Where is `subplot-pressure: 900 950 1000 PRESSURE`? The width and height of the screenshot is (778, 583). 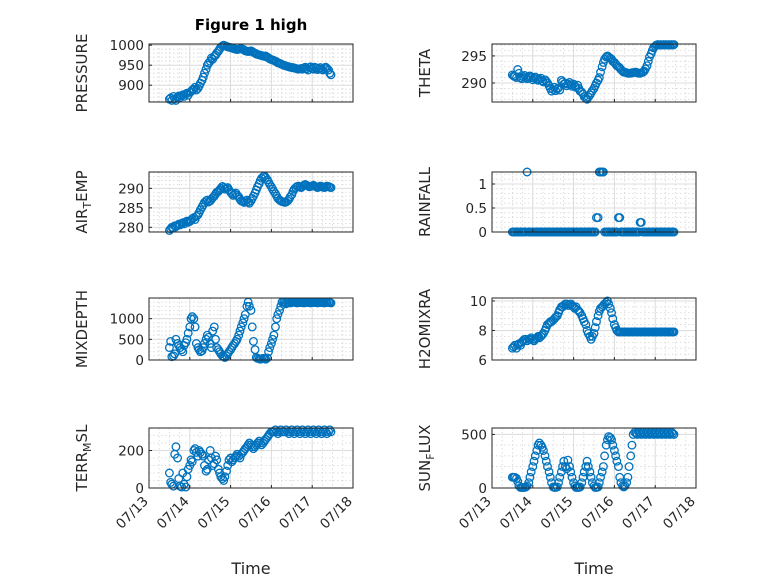 subplot-pressure: 900 950 1000 PRESSURE is located at coordinates (213, 73).